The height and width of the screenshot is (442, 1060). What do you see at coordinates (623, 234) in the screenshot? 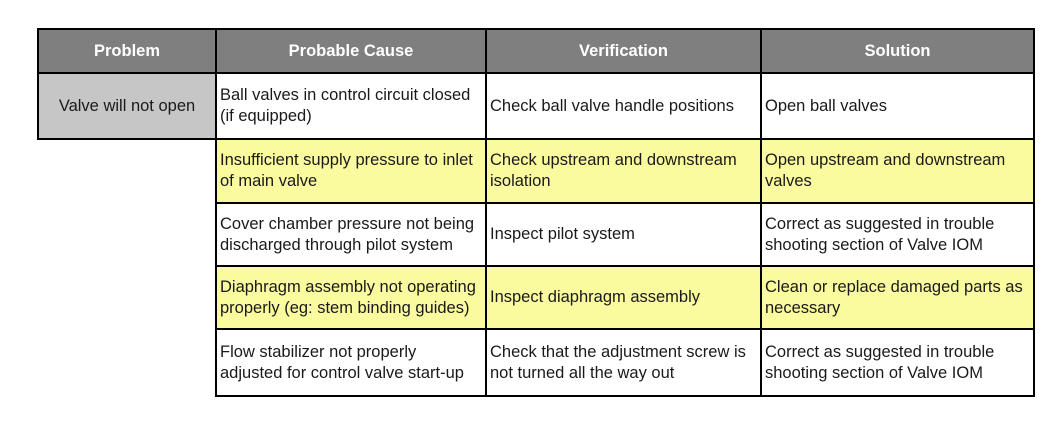
I see `verification-cell: Inspect pilot system` at bounding box center [623, 234].